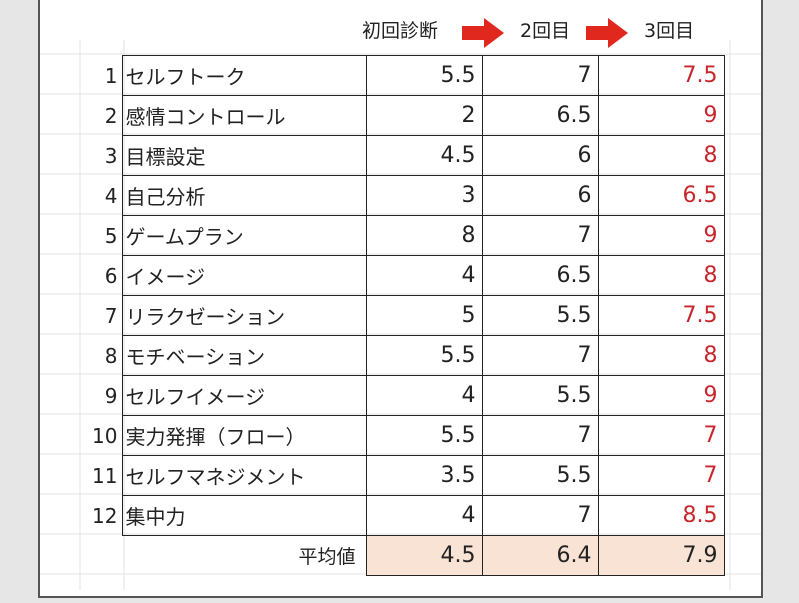  Describe the element at coordinates (111, 115) in the screenshot. I see `row-number: 2` at that location.